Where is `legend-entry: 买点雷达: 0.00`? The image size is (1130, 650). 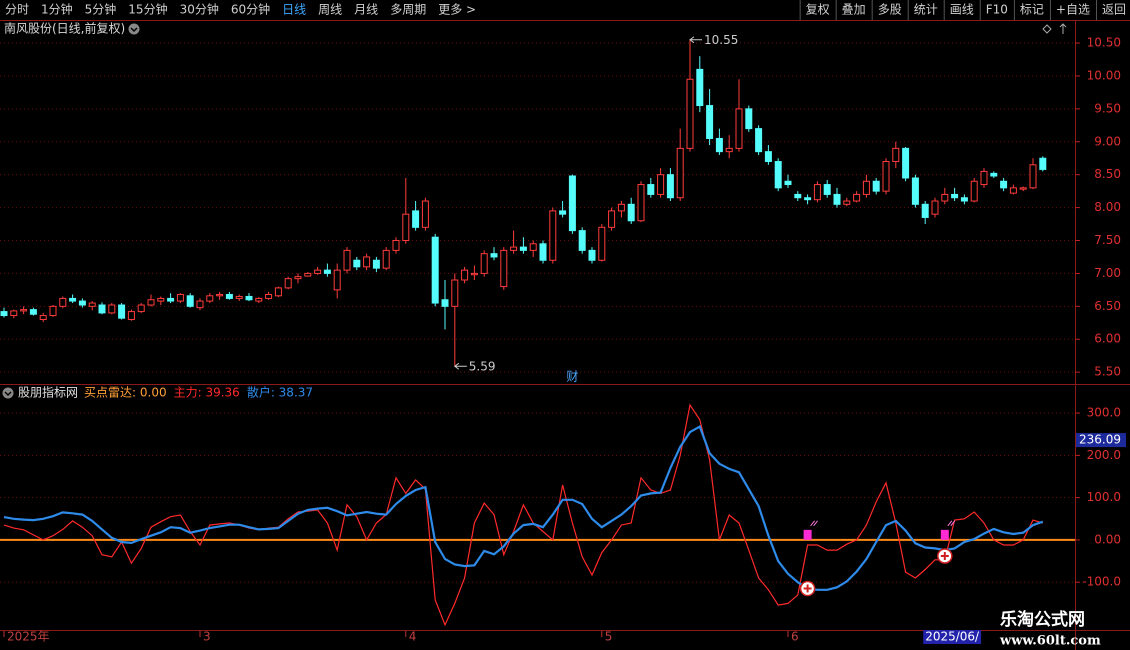
legend-entry: 买点雷达: 0.00 is located at coordinates (125, 393).